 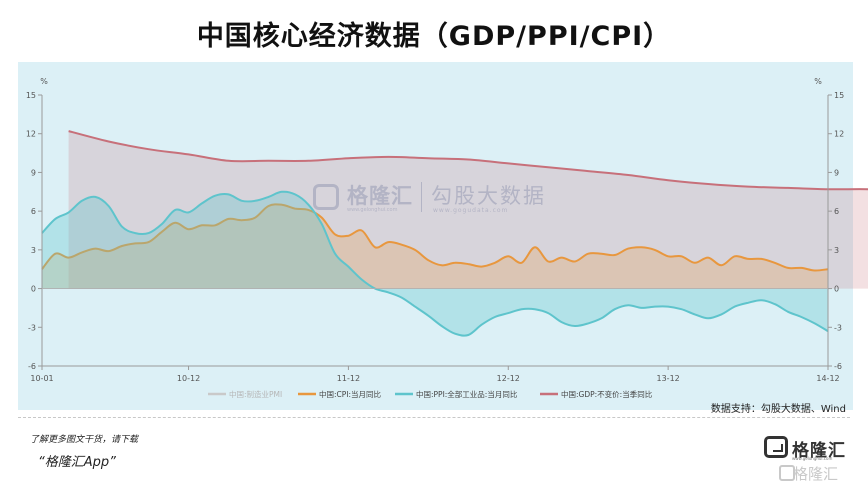 I want to click on data-source: 数据支持：勾股大数据、Wind, so click(x=778, y=409).